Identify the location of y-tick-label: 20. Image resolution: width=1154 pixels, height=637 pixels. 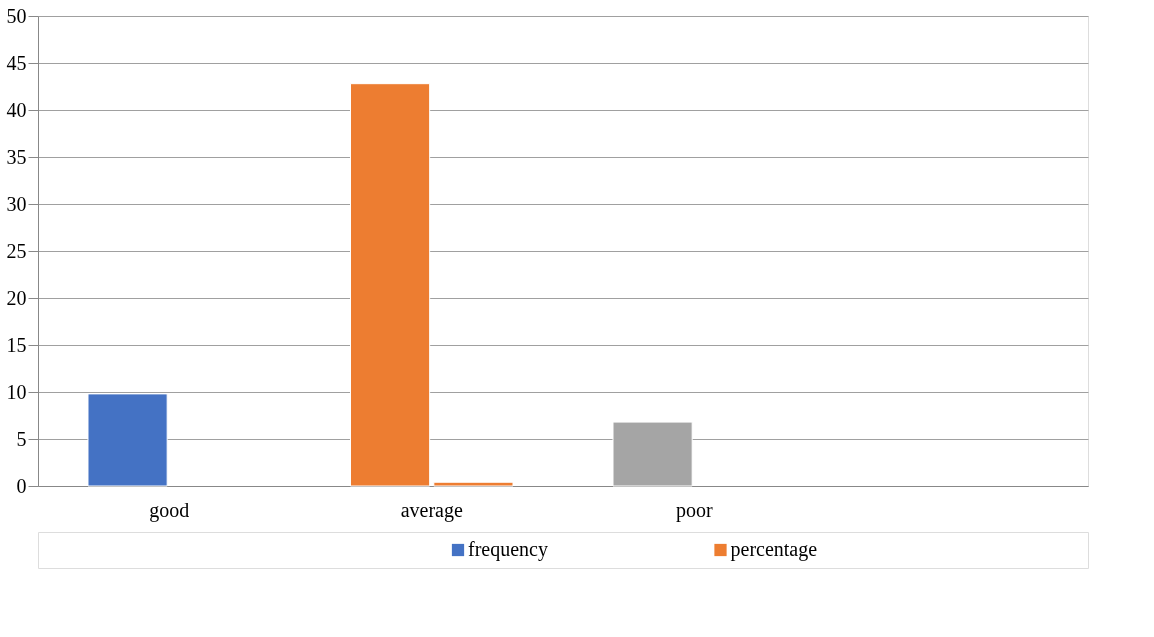
(16, 297).